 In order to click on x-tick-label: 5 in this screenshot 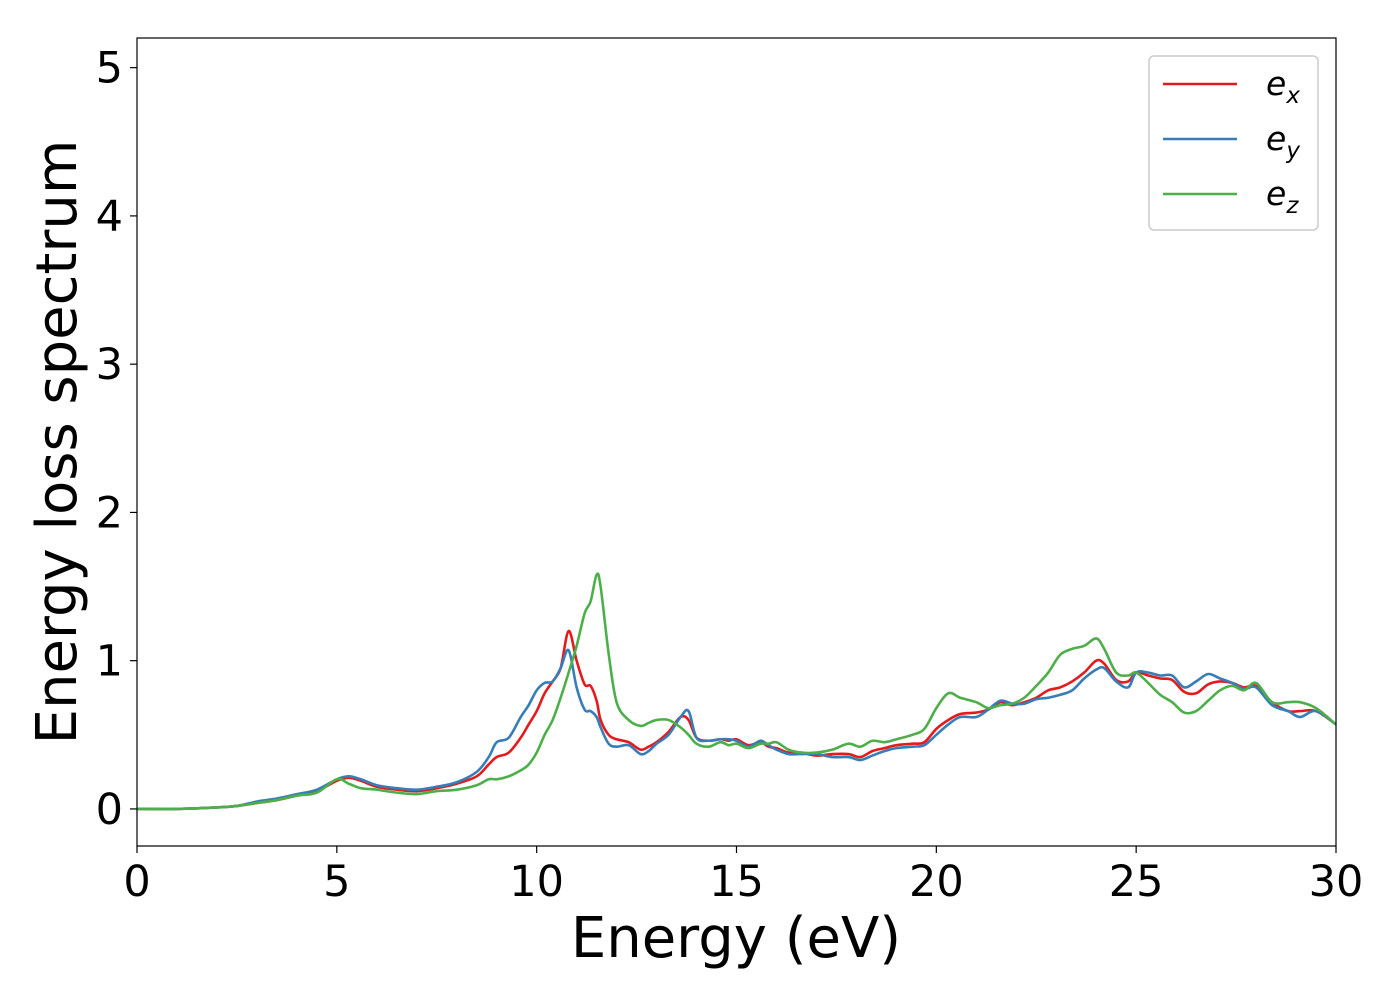, I will do `click(336, 882)`.